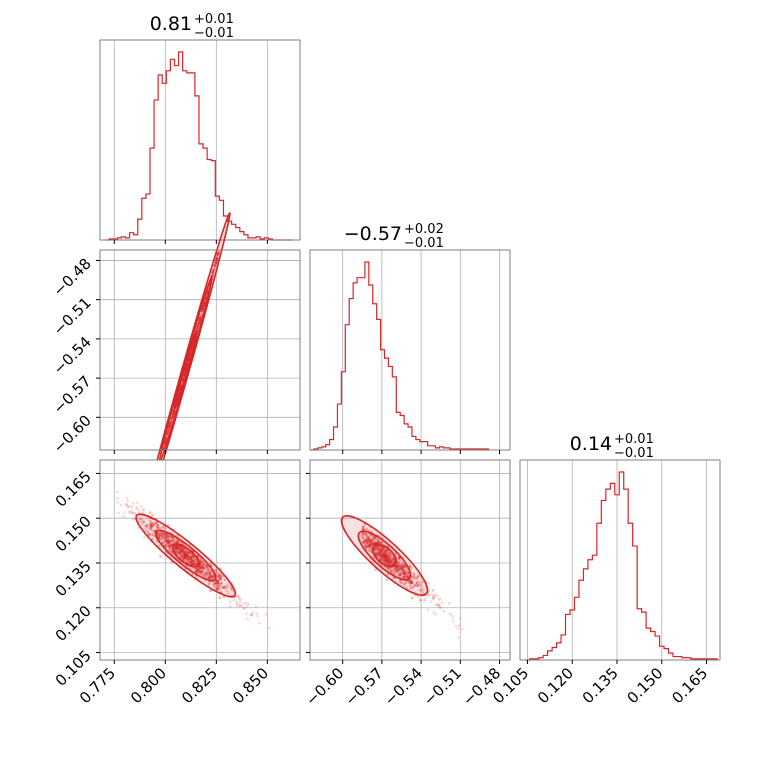 The width and height of the screenshot is (760, 760). What do you see at coordinates (185, 555) in the screenshot?
I see `density-peak` at bounding box center [185, 555].